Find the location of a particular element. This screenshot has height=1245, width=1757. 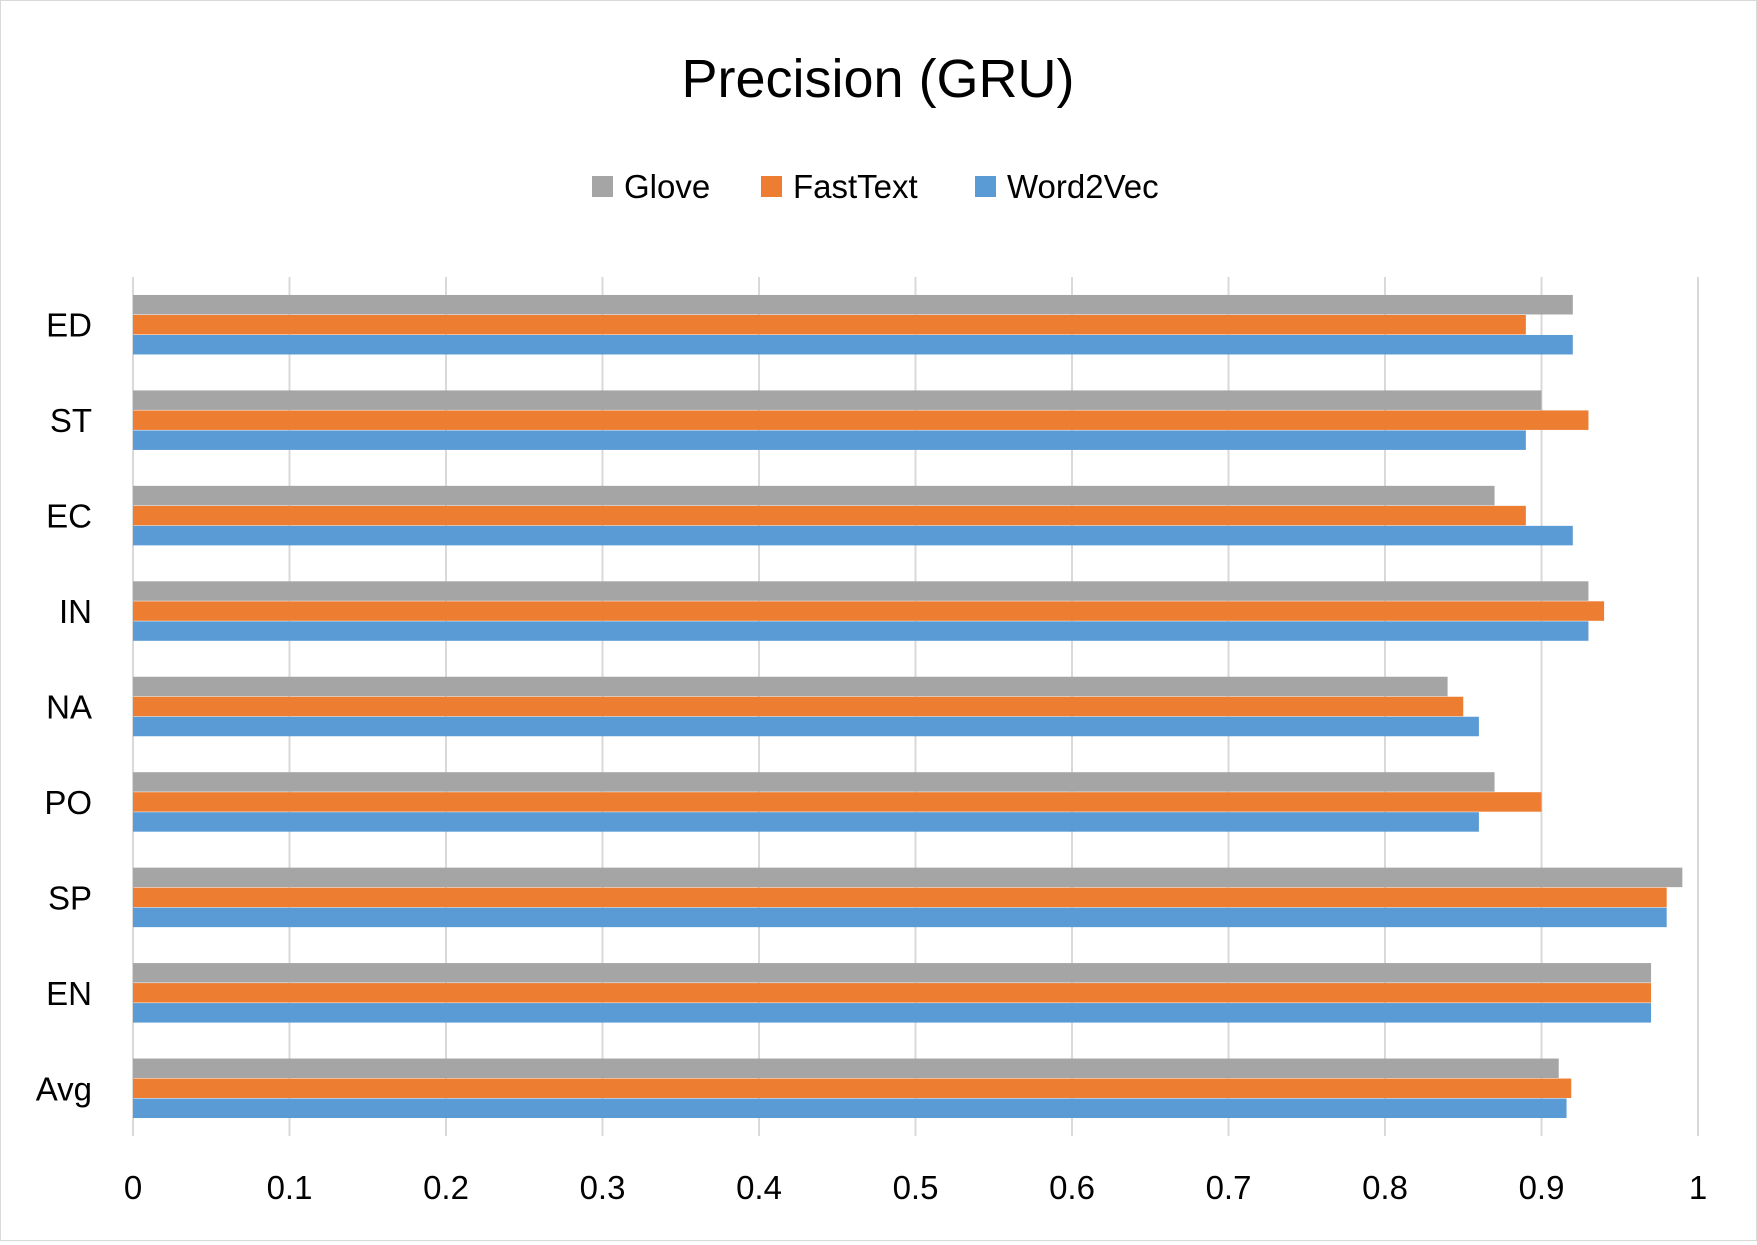

category-label: EC is located at coordinates (69, 516).